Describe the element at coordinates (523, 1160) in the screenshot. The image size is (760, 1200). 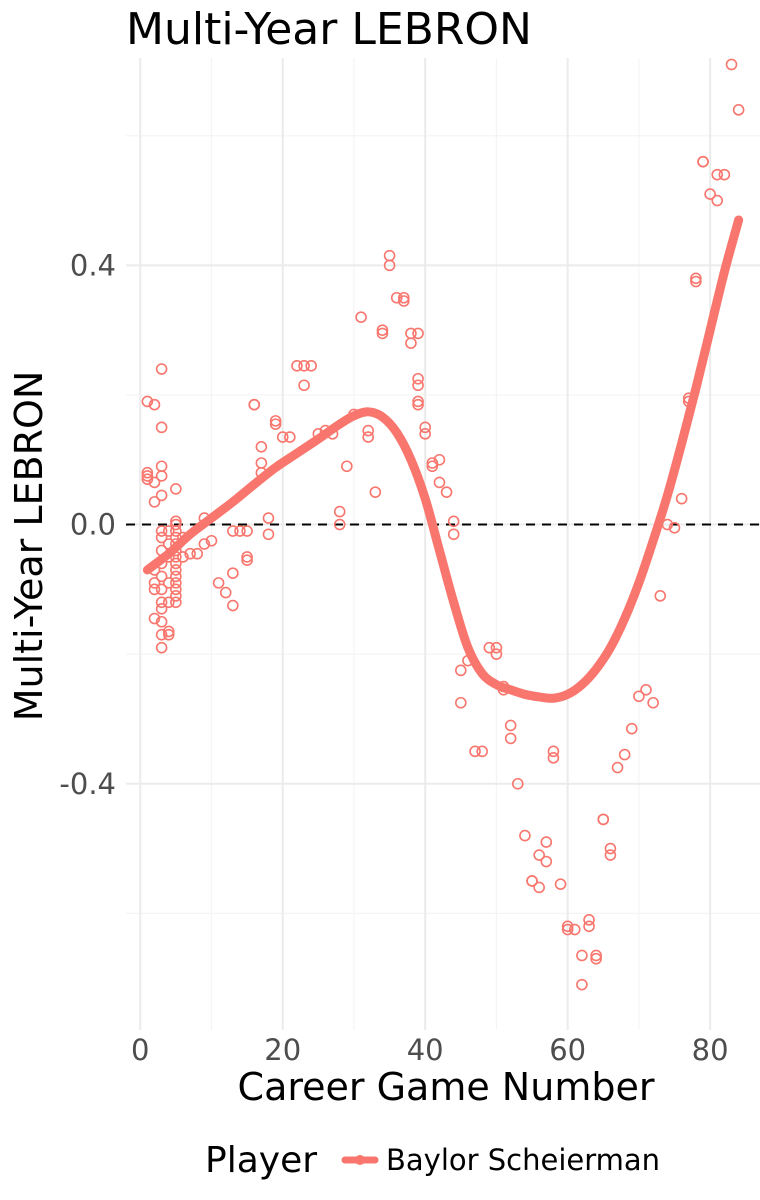
I see `legend-entry-label: Baylor Scheierman` at that location.